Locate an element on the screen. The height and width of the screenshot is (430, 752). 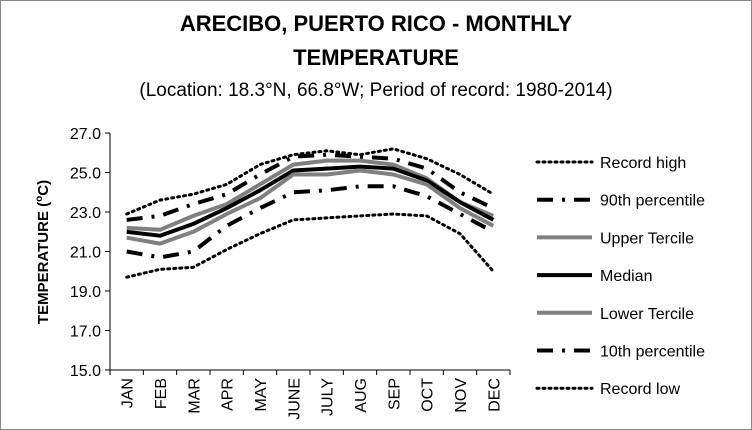
y-axis-label: TEMPERATURE (oC) is located at coordinates (43, 252).